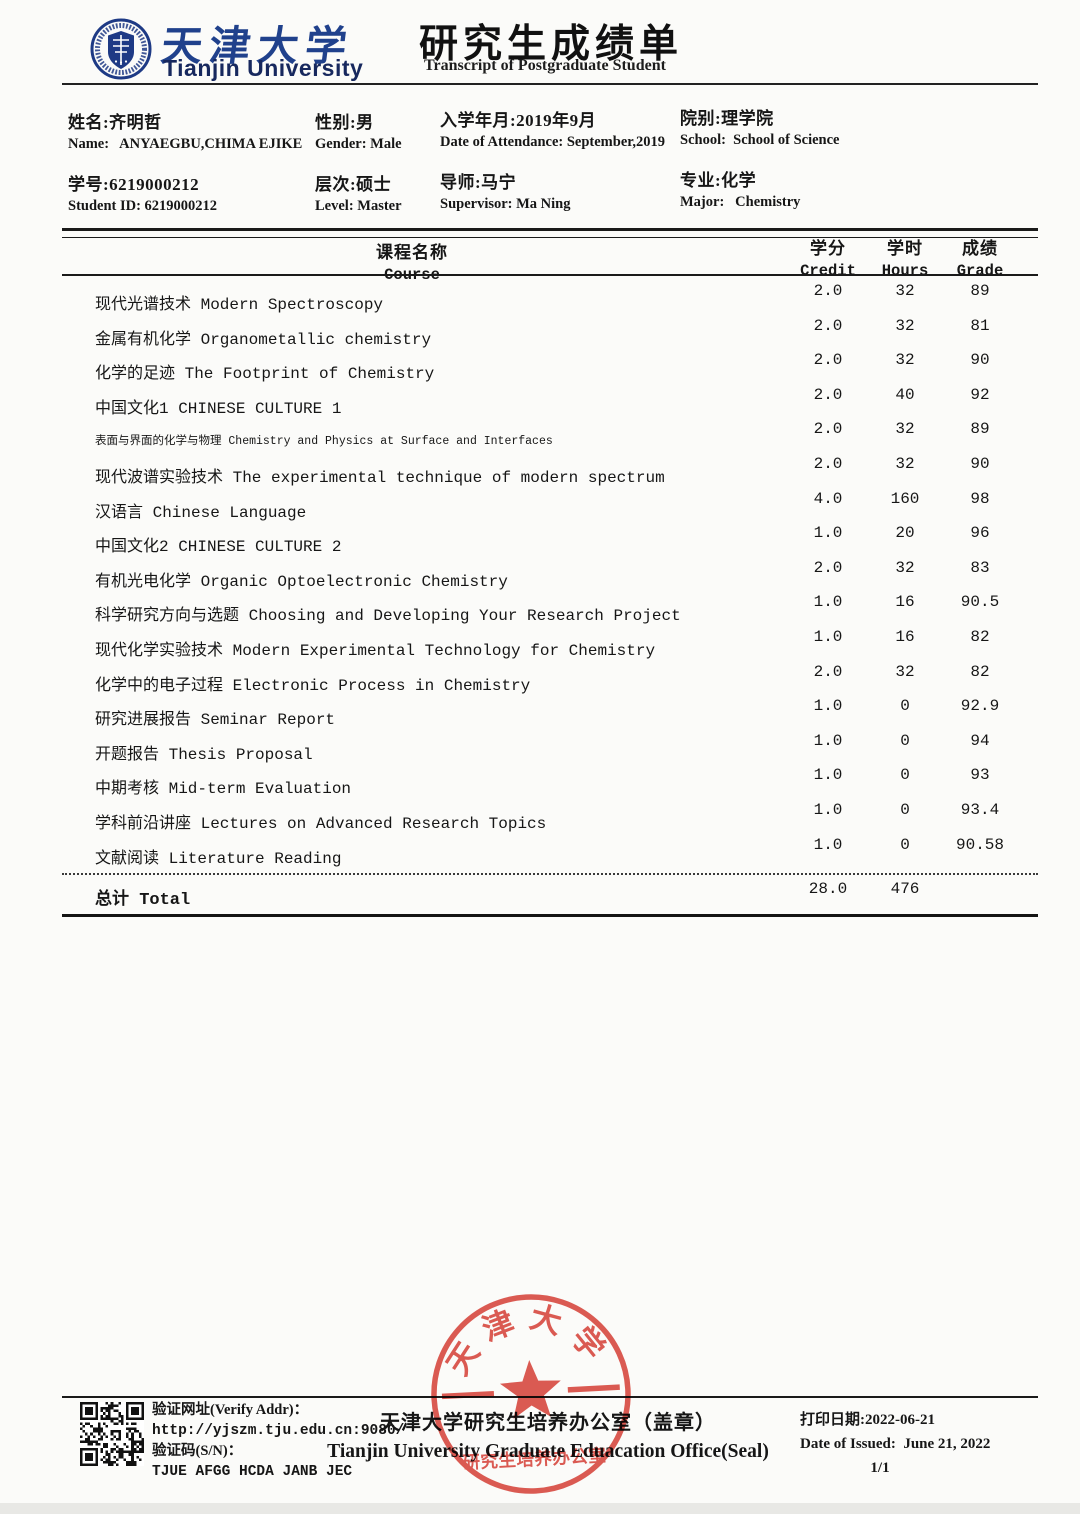  What do you see at coordinates (201, 512) in the screenshot?
I see `course-name: 汉语言 Chinese Language` at bounding box center [201, 512].